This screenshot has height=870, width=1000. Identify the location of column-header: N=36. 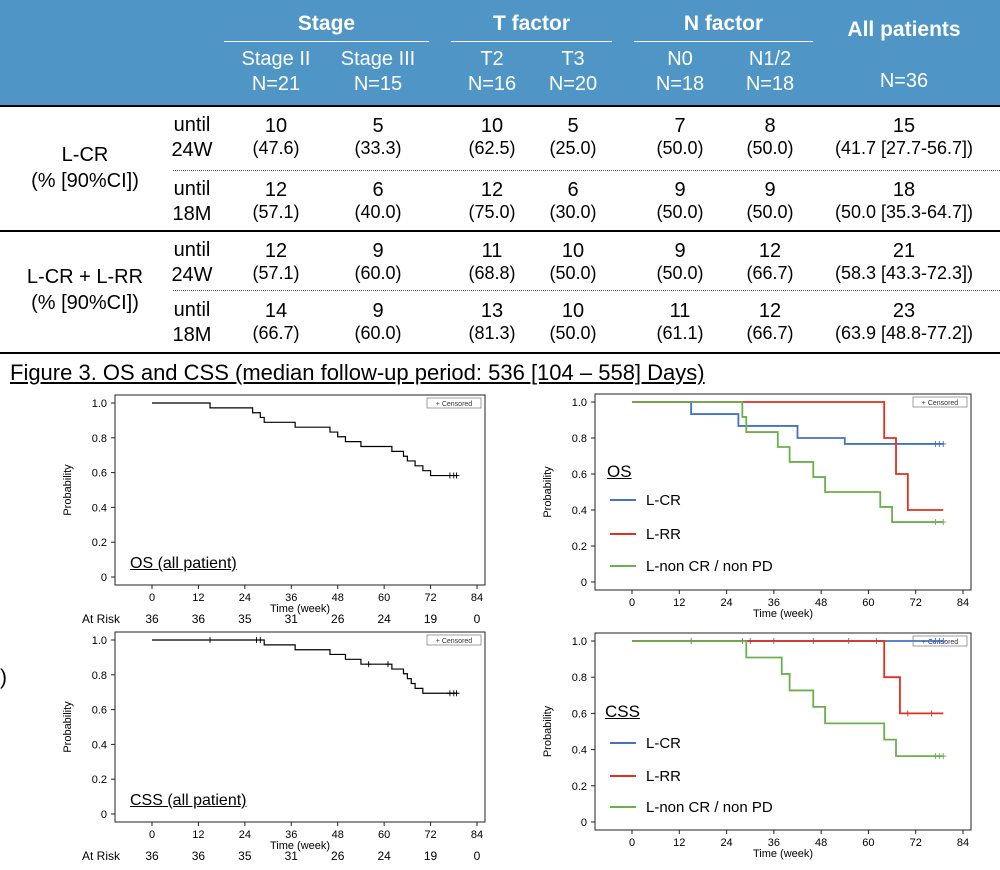
(904, 81).